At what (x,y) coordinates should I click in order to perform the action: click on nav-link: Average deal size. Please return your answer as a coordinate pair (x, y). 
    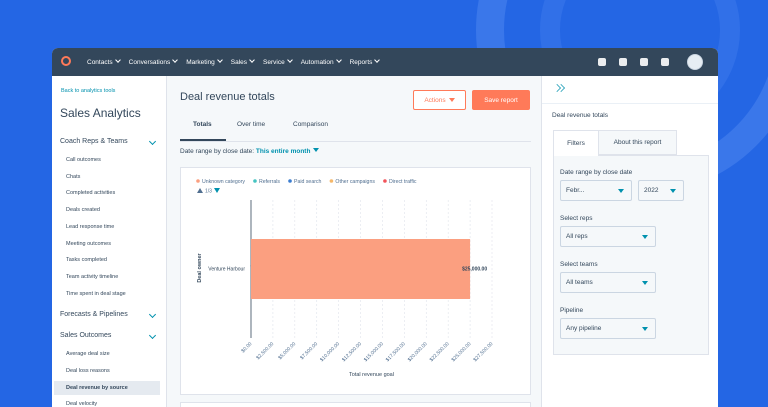
    Looking at the image, I should click on (107, 354).